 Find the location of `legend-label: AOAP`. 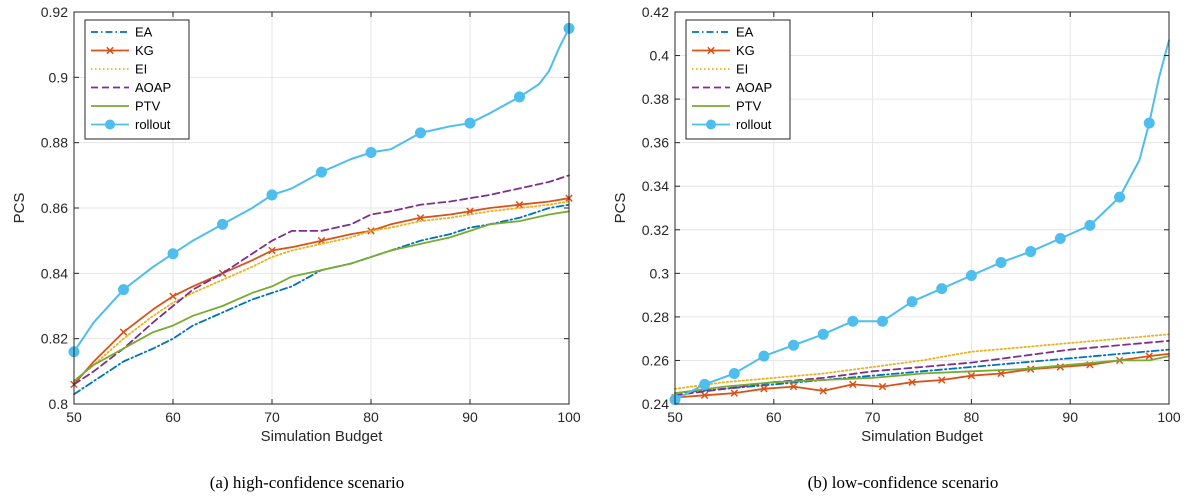

legend-label: AOAP is located at coordinates (153, 87).